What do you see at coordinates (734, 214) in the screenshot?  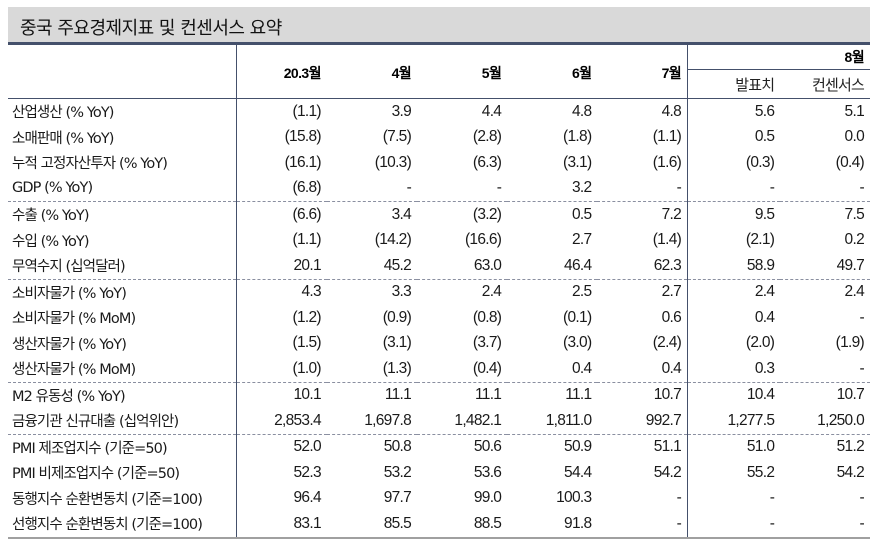 I see `value-cell: 9.5` at bounding box center [734, 214].